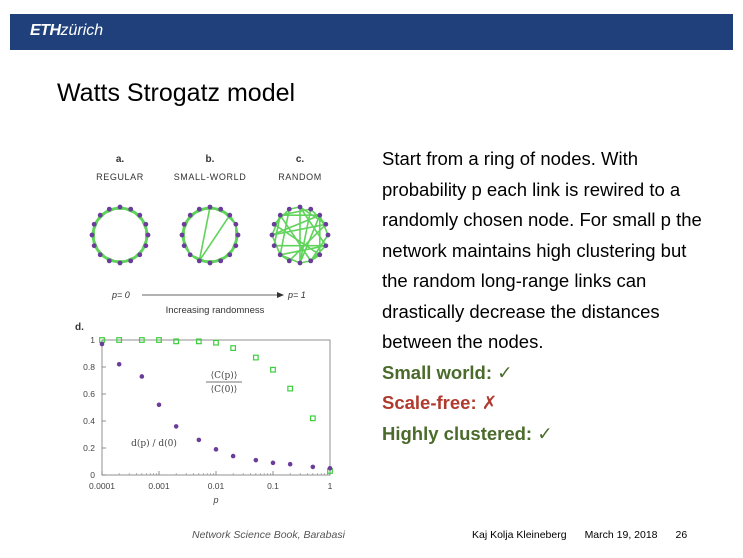  Describe the element at coordinates (505, 372) in the screenshot. I see `check-icon: ✓` at that location.